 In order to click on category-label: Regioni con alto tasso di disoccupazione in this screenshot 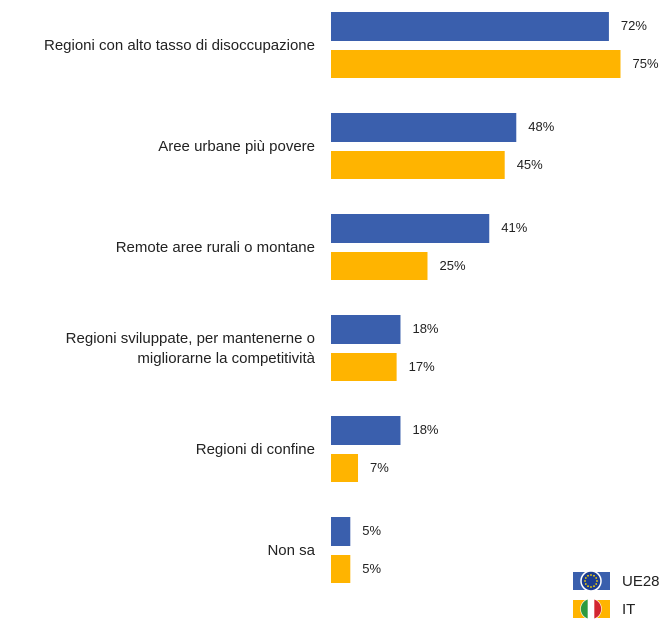, I will do `click(179, 45)`.